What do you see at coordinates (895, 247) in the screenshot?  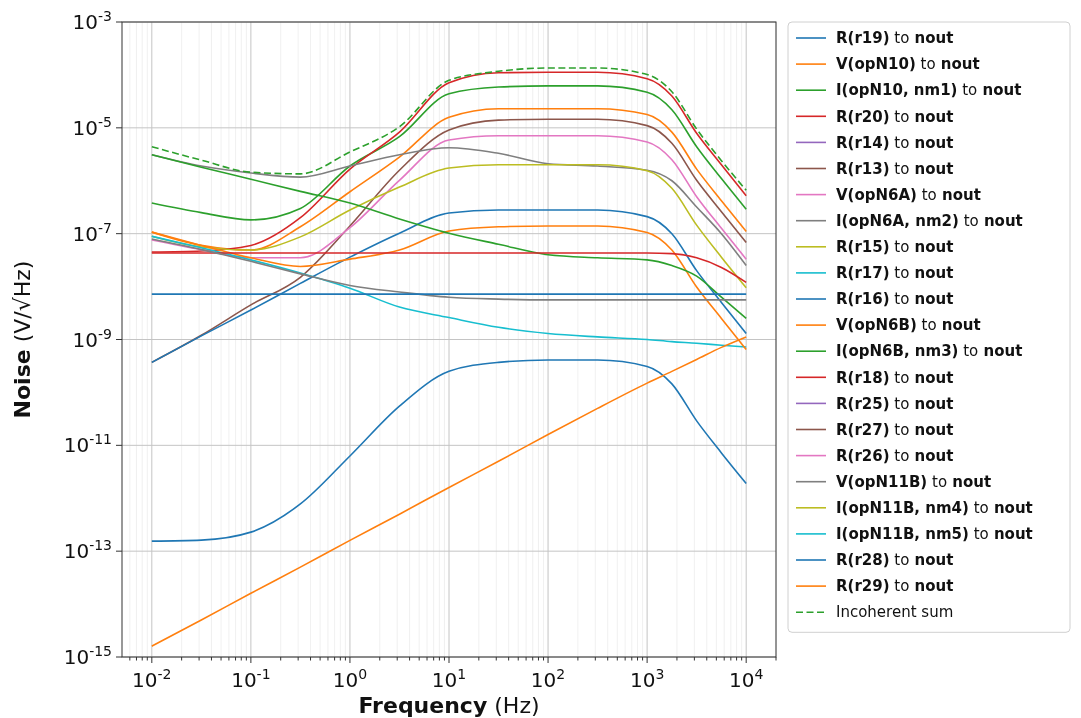 I see `legend-label: R(r15) to nout` at bounding box center [895, 247].